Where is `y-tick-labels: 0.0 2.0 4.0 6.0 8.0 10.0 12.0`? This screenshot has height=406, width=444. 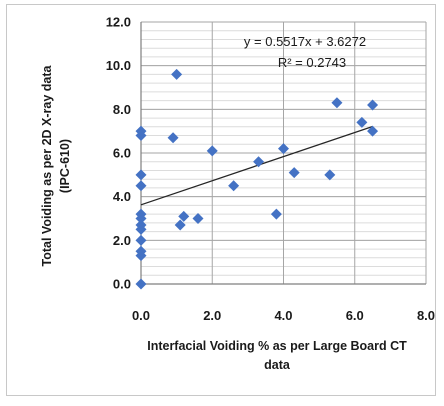 y-tick-labels: 0.0 2.0 4.0 6.0 8.0 10.0 12.0 is located at coordinates (118, 153).